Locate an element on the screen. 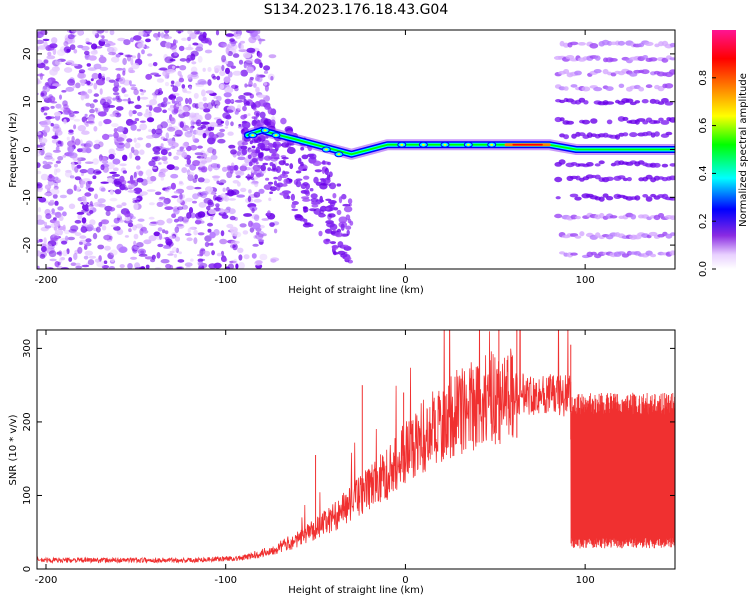 Image resolution: width=750 pixels, height=600 pixels. y-tick-label: 100 is located at coordinates (27, 495).